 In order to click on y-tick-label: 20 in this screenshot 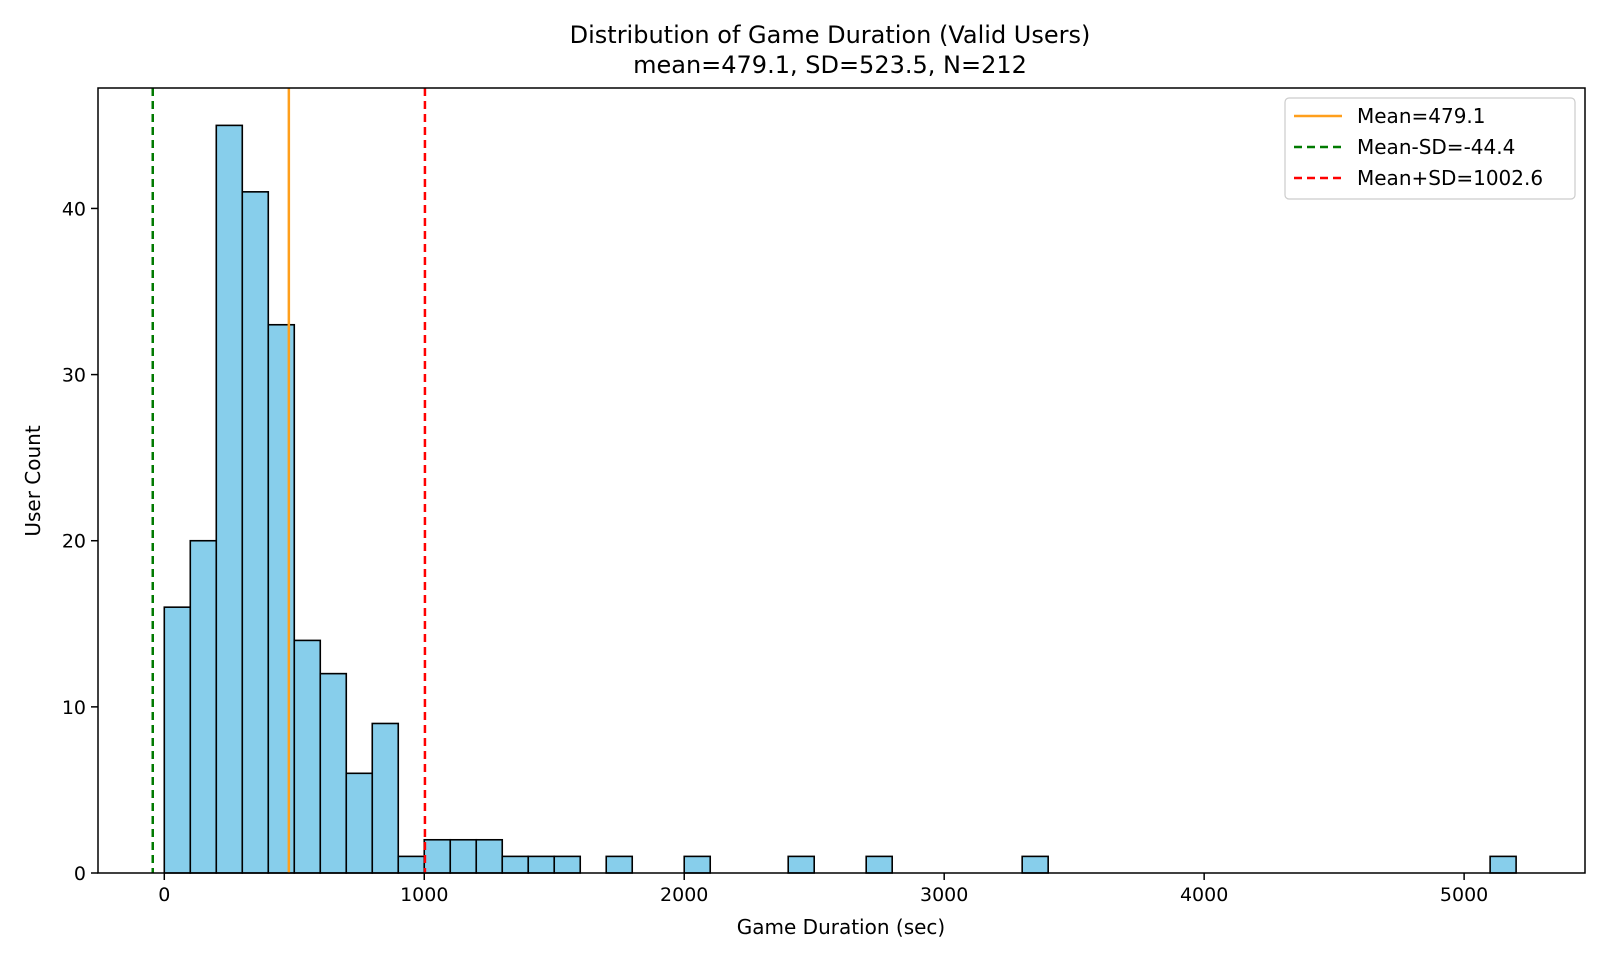, I will do `click(74, 542)`.